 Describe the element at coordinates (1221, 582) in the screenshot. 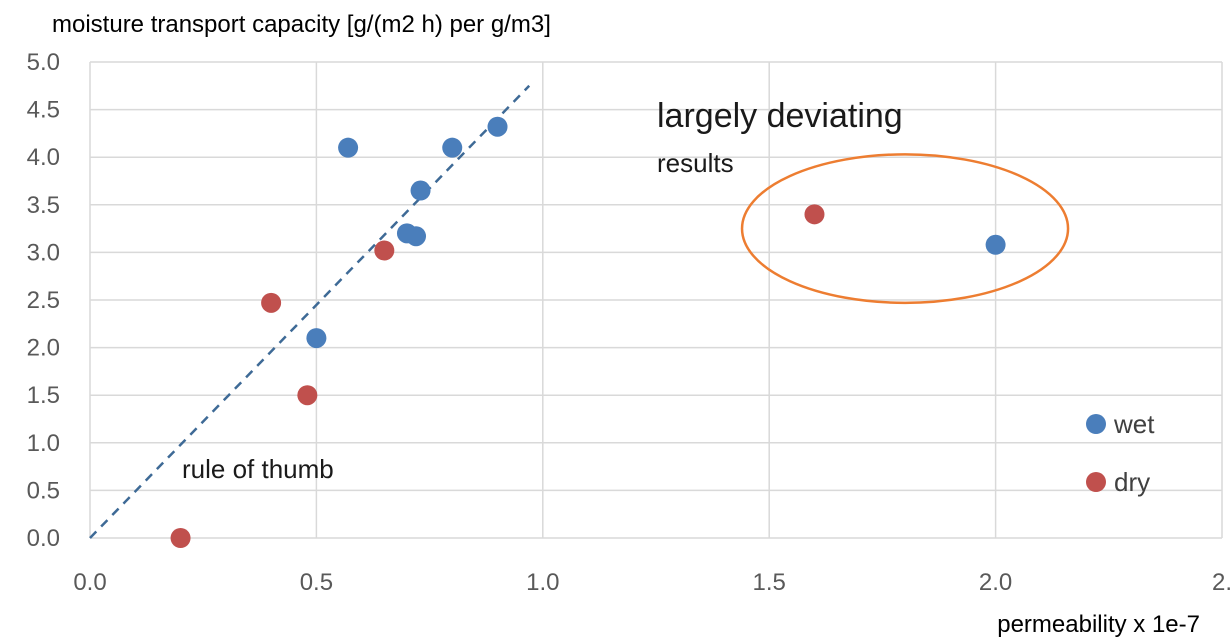

I see `x-tick-label: 2.` at that location.